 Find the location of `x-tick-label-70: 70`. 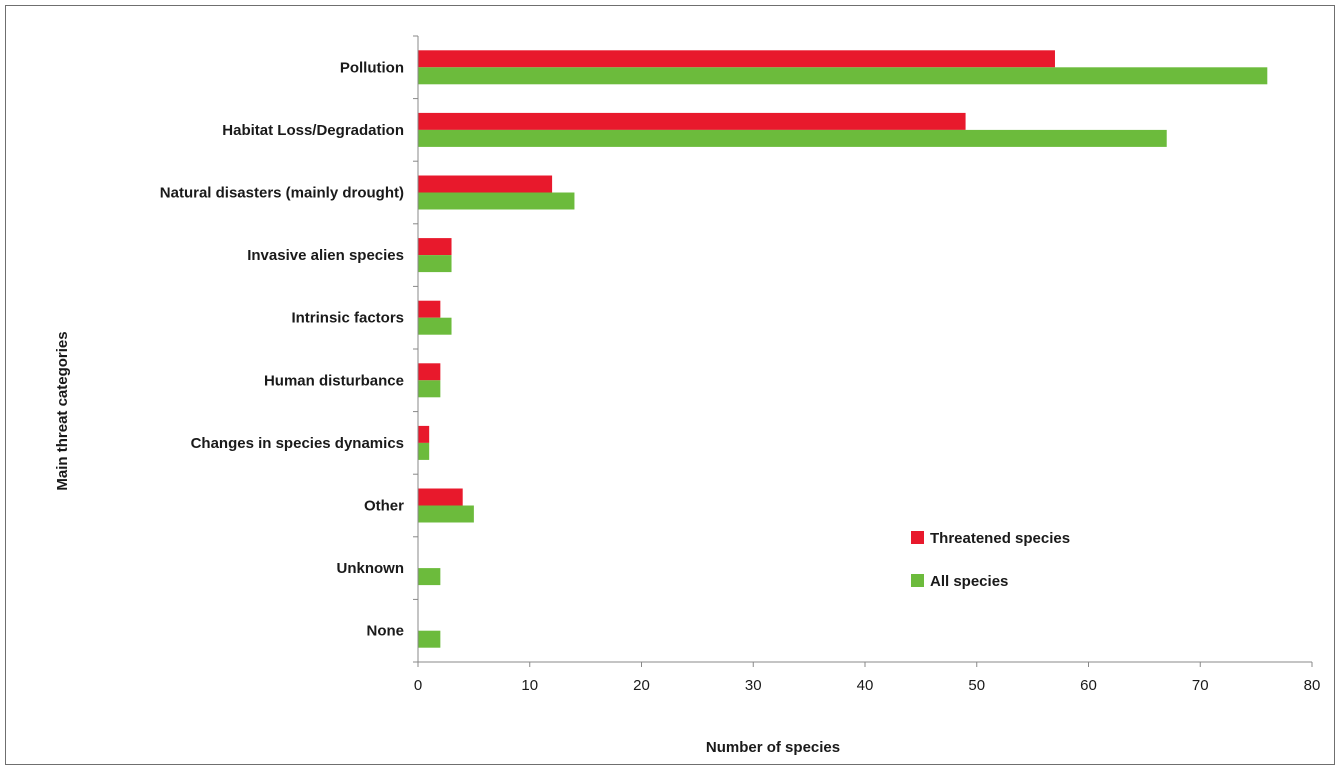

x-tick-label-70: 70 is located at coordinates (1200, 685).